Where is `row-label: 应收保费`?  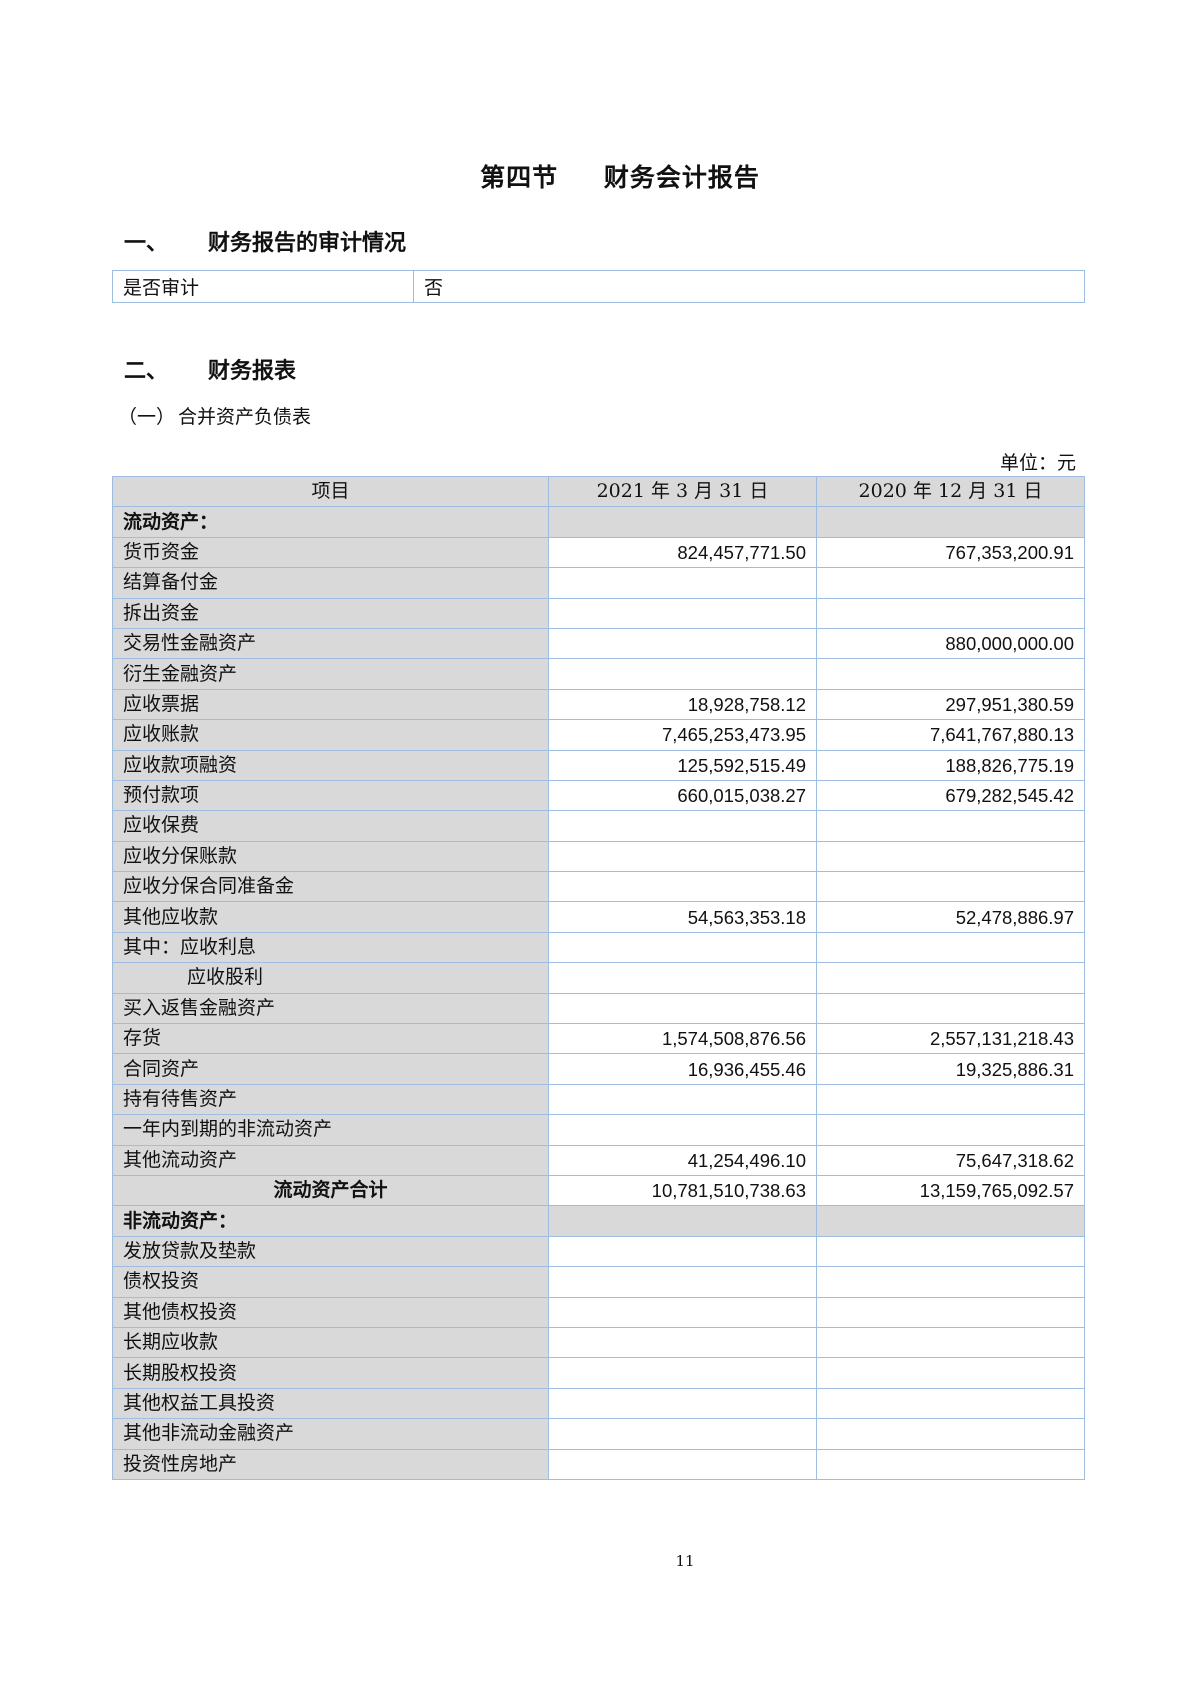 row-label: 应收保费 is located at coordinates (330, 826).